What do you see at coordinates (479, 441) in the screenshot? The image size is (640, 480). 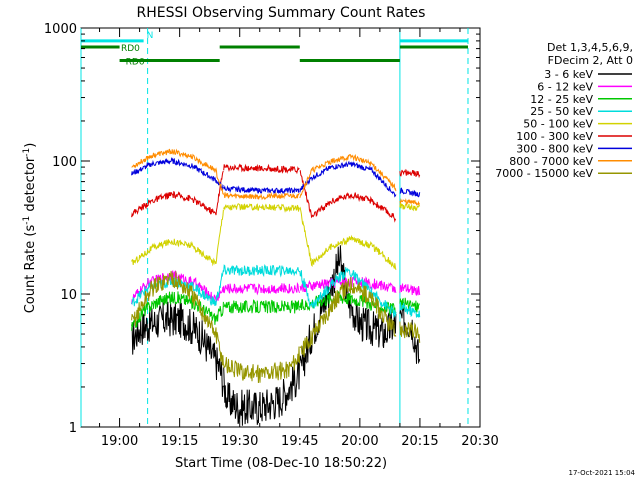 I see `x-tick-label: 20:30` at bounding box center [479, 441].